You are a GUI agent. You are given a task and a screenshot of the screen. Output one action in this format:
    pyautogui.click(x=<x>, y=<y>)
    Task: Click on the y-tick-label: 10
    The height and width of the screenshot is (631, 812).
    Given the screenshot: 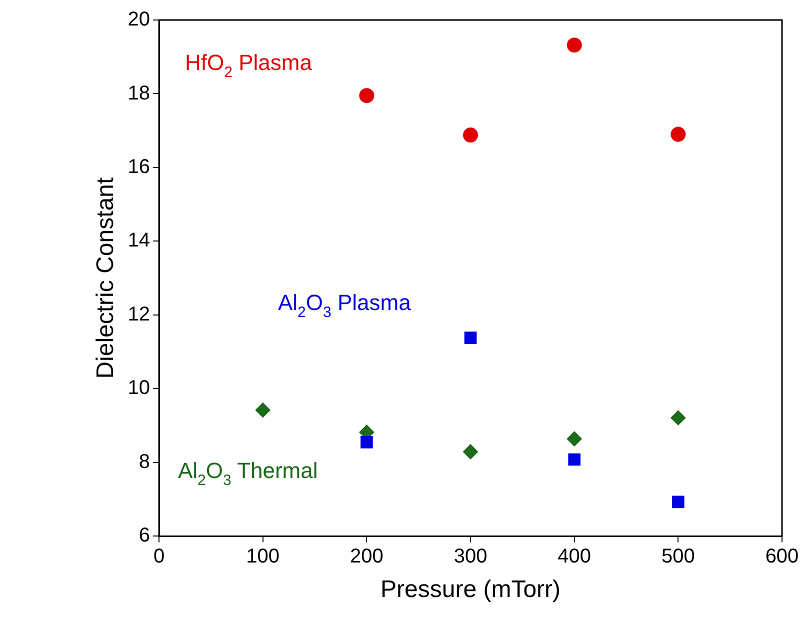 What is the action you would take?
    pyautogui.click(x=139, y=388)
    